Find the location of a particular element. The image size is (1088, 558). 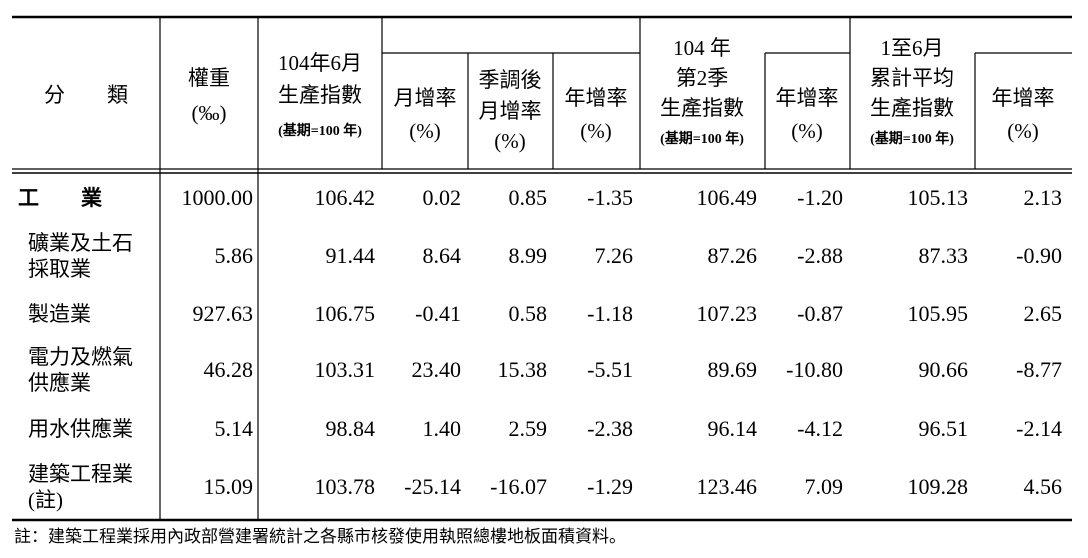

header-text: 104年6月 is located at coordinates (320, 63).